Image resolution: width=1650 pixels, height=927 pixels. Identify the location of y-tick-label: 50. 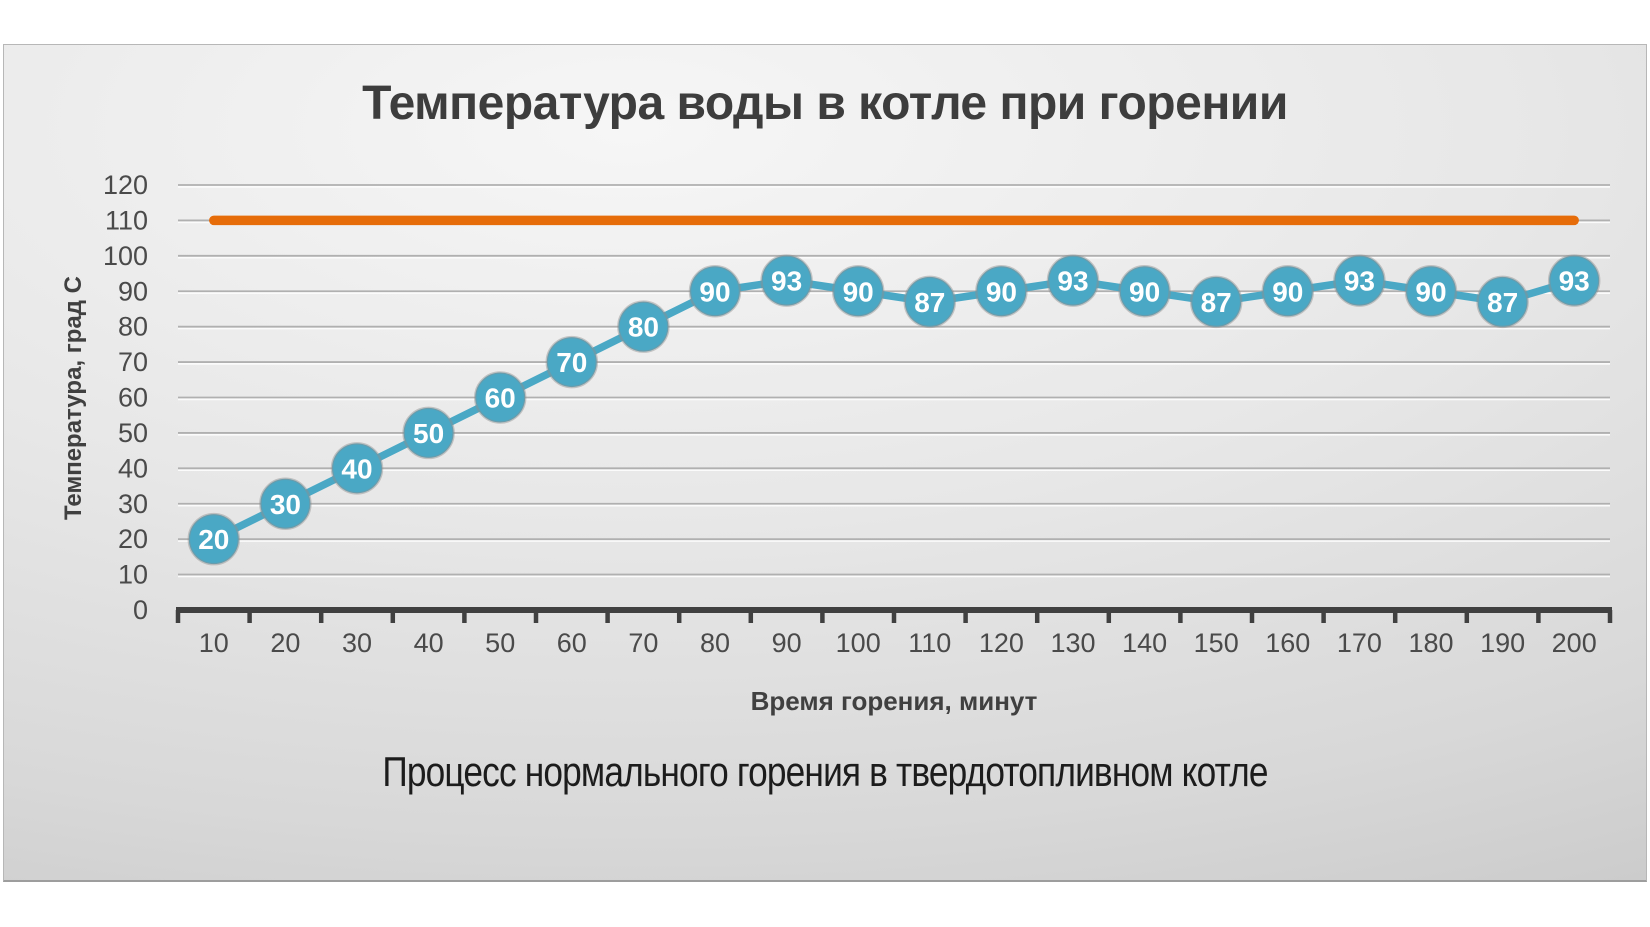
(133, 433).